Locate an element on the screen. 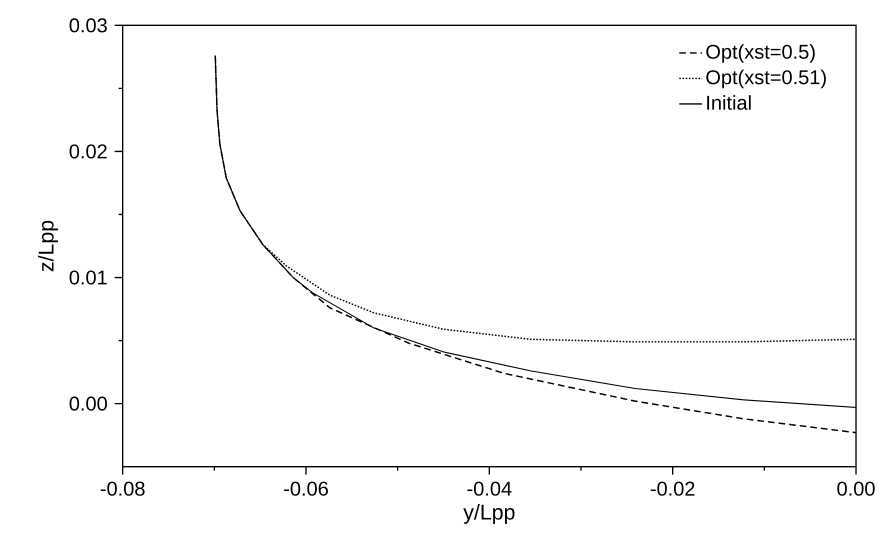 The width and height of the screenshot is (888, 551). legend-label: Opt(xst=0.51) is located at coordinates (766, 79).